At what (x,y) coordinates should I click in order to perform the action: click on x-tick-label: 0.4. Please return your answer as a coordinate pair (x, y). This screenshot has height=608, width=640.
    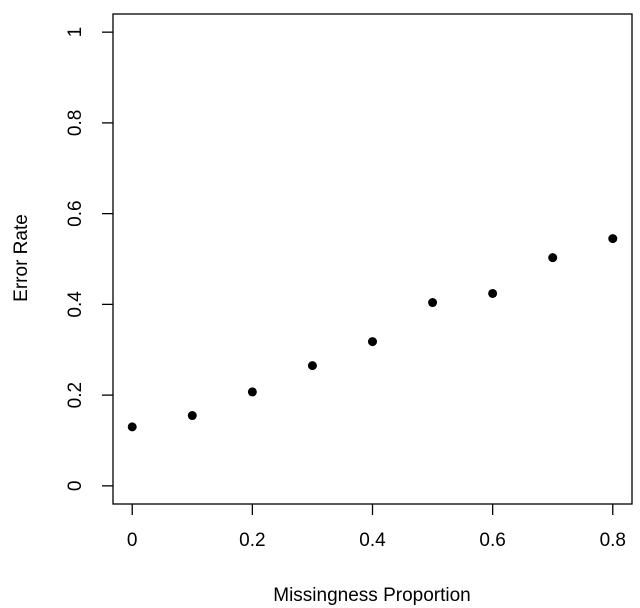
    Looking at the image, I should click on (372, 540).